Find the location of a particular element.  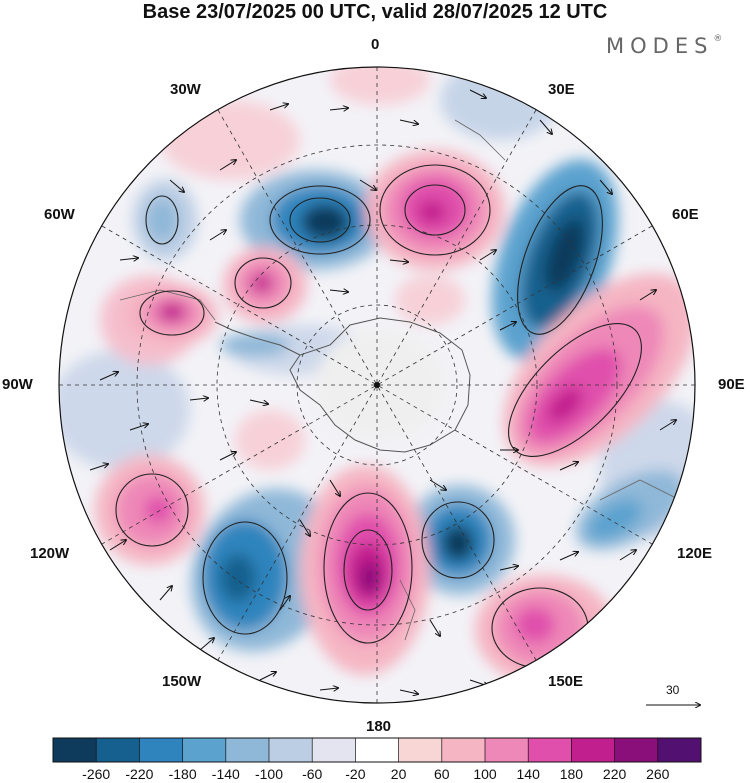

colorbar-label: 140 is located at coordinates (528, 774).